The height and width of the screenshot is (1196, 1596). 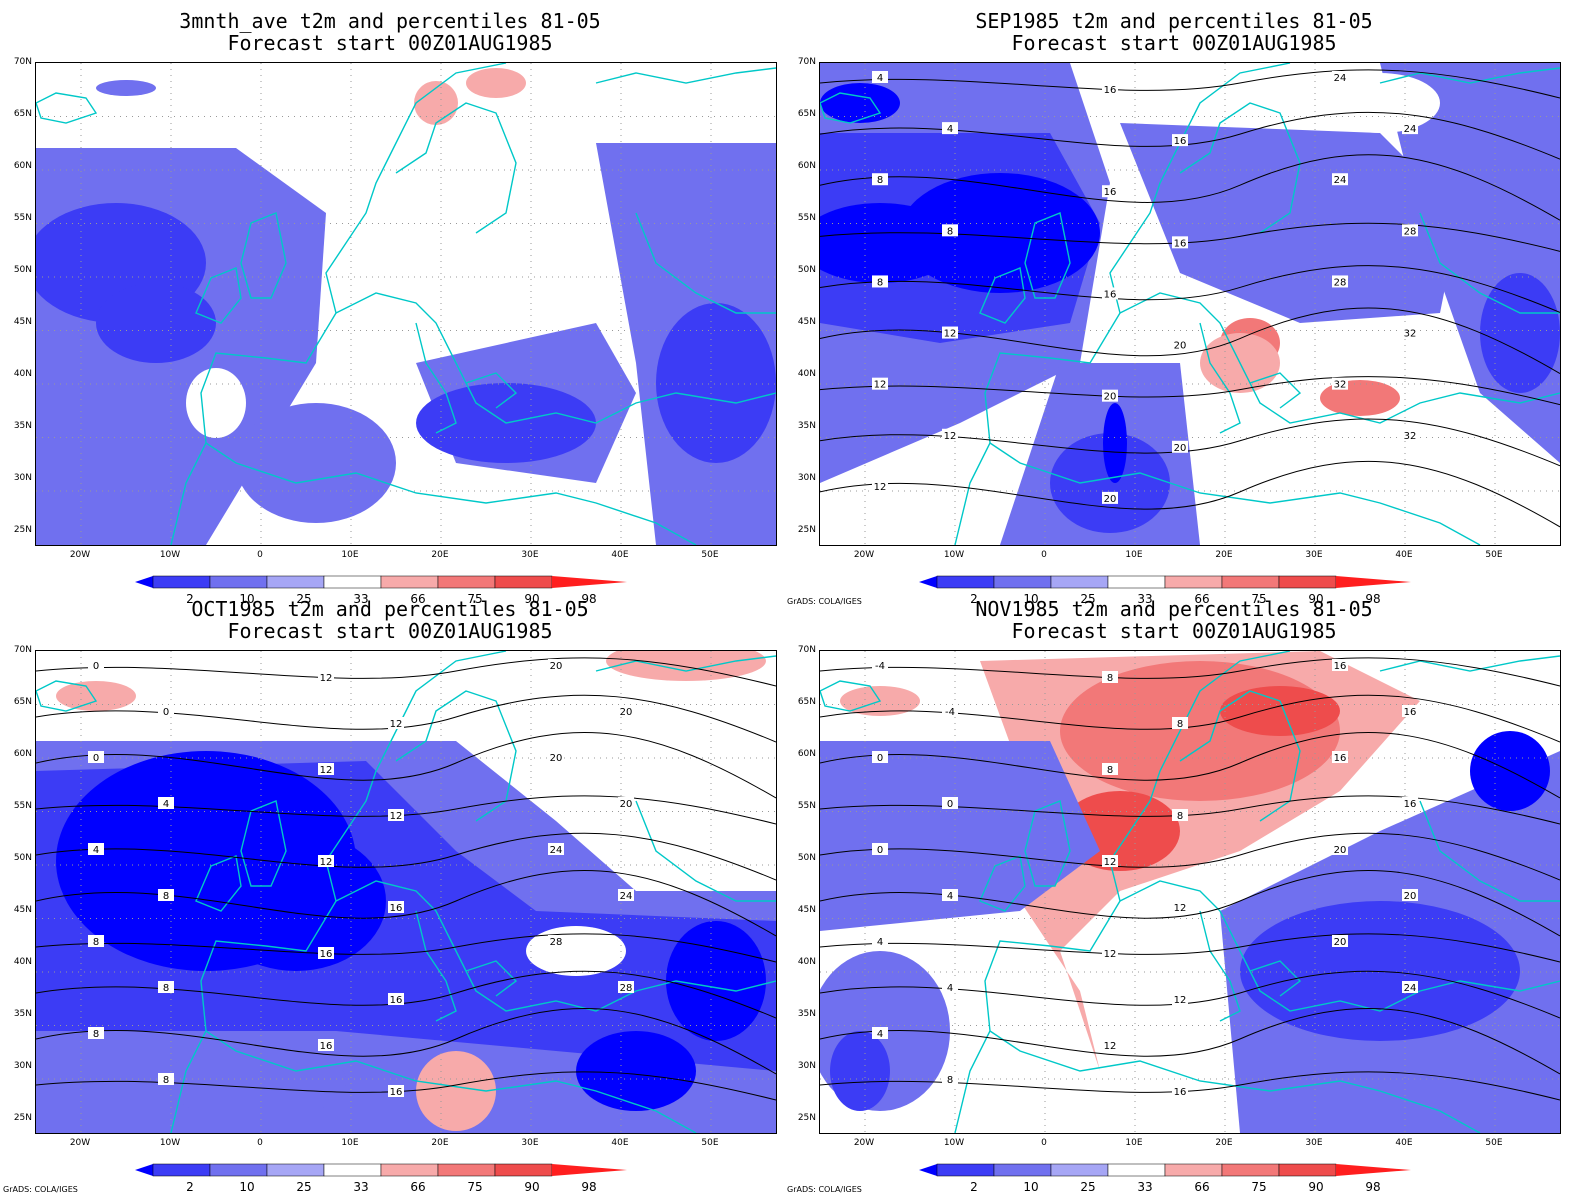 What do you see at coordinates (22, 858) in the screenshot?
I see `lat-tick-label: 50N` at bounding box center [22, 858].